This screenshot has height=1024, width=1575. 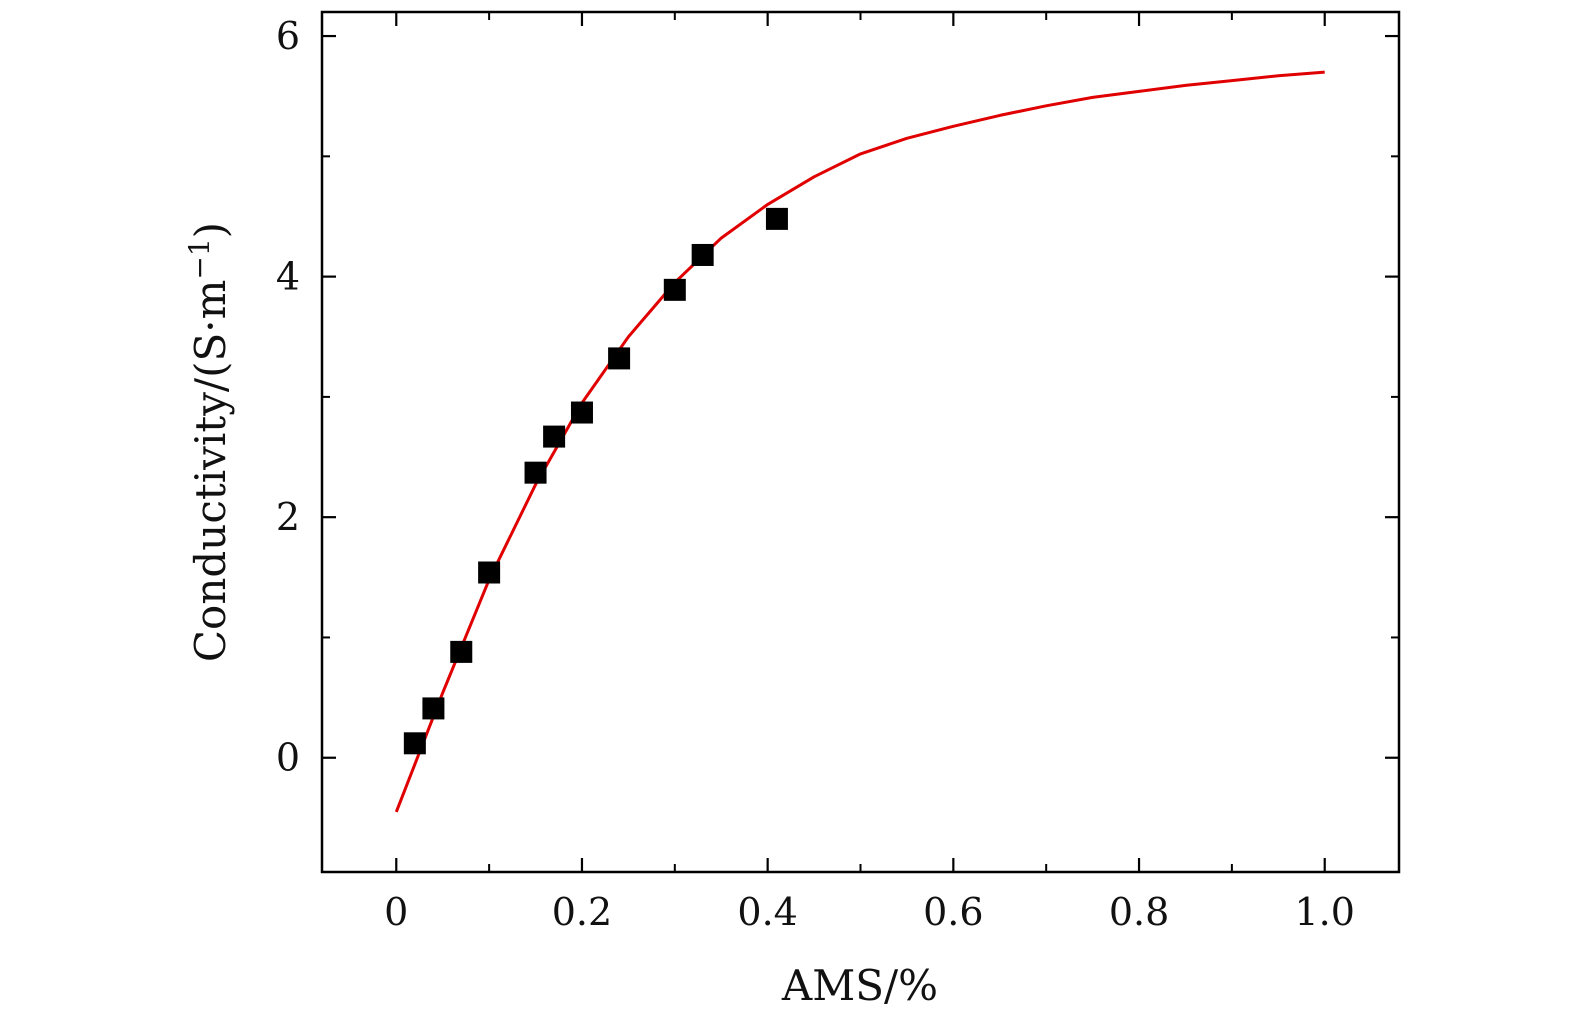 What do you see at coordinates (953, 912) in the screenshot?
I see `x-tick-label: 0.6` at bounding box center [953, 912].